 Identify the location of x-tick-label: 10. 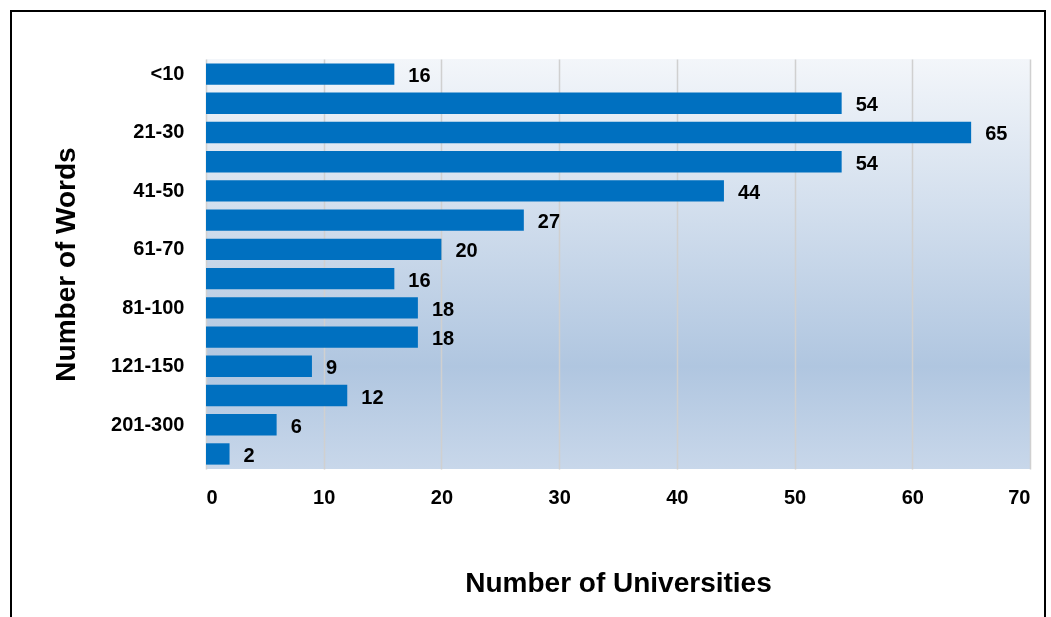
(324, 496).